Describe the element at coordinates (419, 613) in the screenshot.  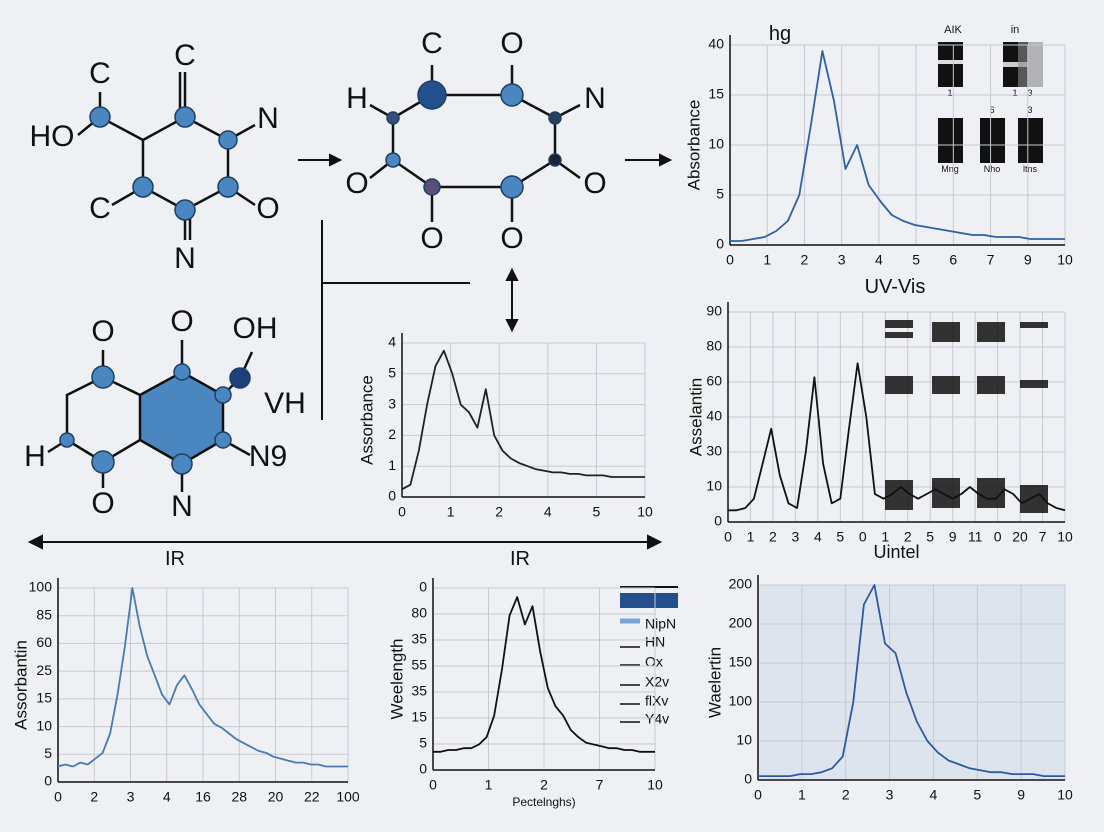
I see `y-tick-label: 80` at that location.